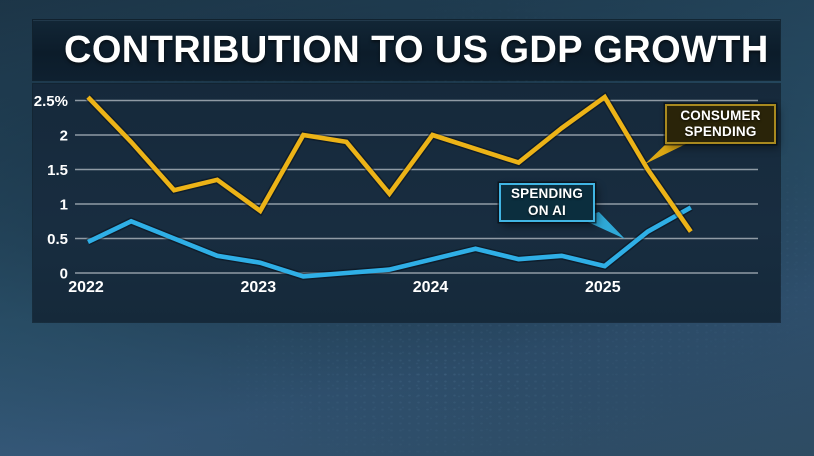  Describe the element at coordinates (720, 131) in the screenshot. I see `consumer-callout-line2: SPENDING` at that location.